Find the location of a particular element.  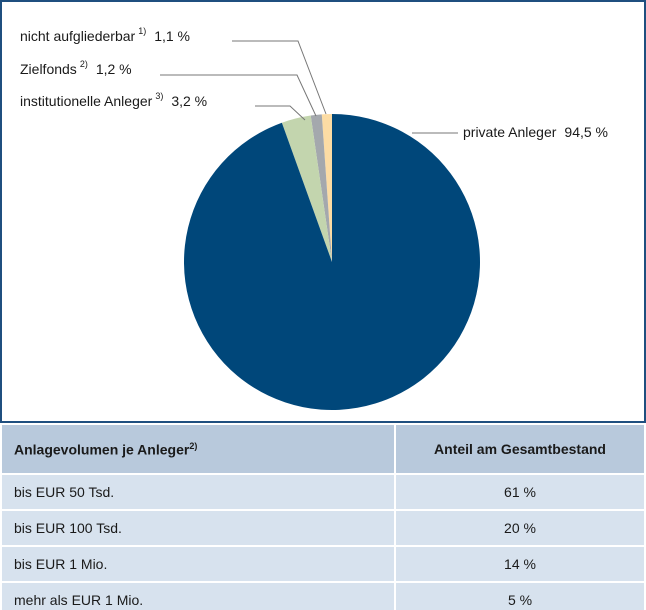

table-cell: bis EUR 50 Tsd. is located at coordinates (198, 492).